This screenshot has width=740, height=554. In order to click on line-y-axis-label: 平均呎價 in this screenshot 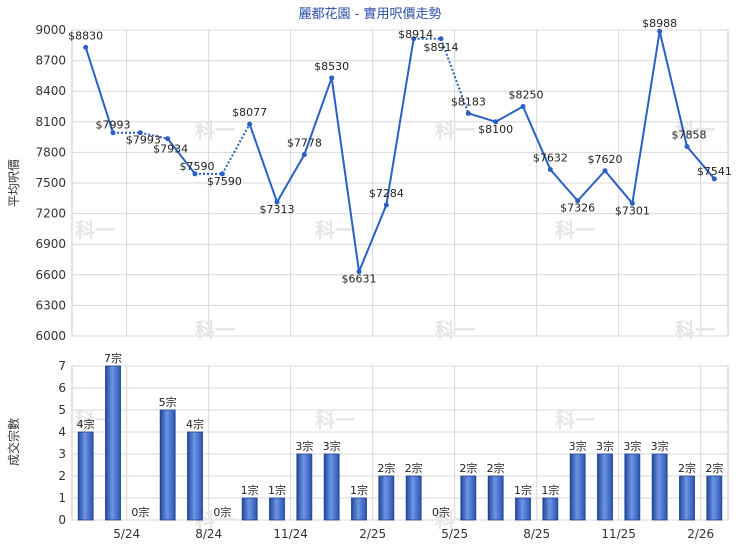, I will do `click(14, 183)`.